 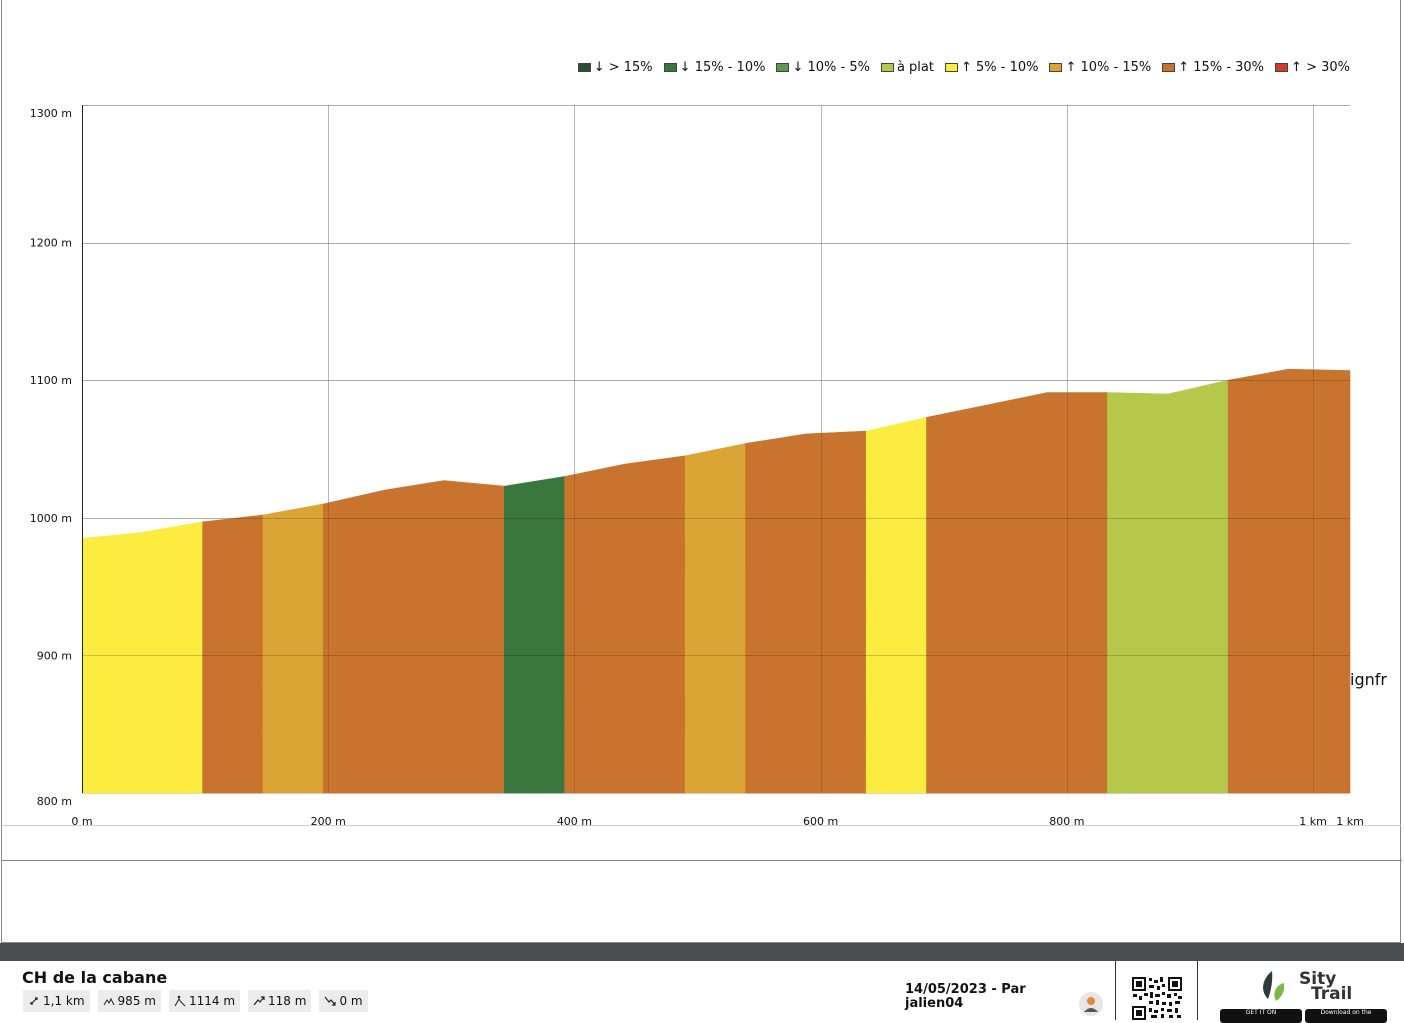 I want to click on legend-item: ↑ 15% - 30%, so click(x=1213, y=67).